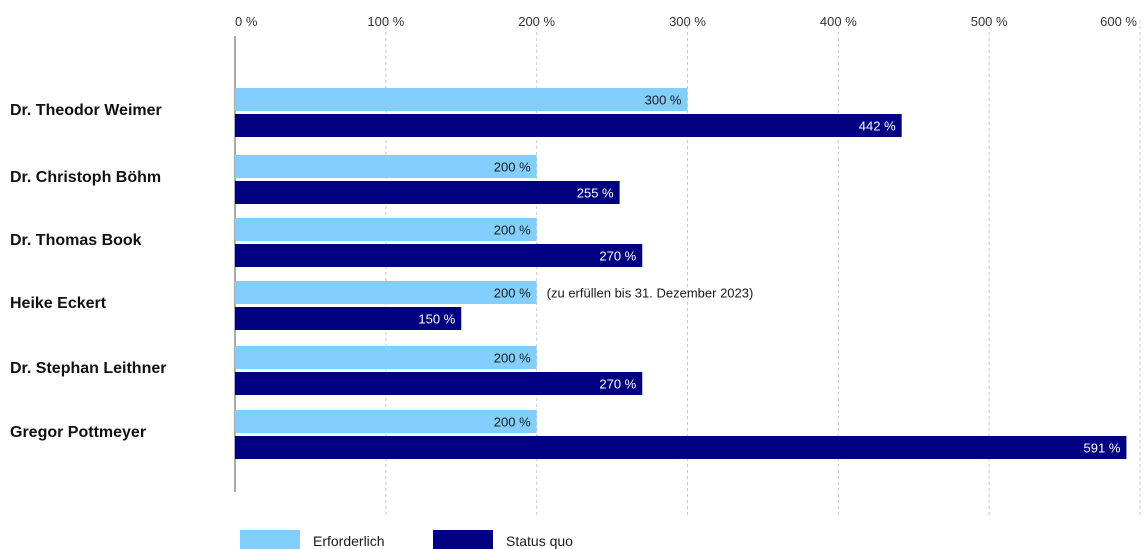 This screenshot has height=549, width=1146. What do you see at coordinates (1118, 21) in the screenshot?
I see `x-tick-label: 600 %` at bounding box center [1118, 21].